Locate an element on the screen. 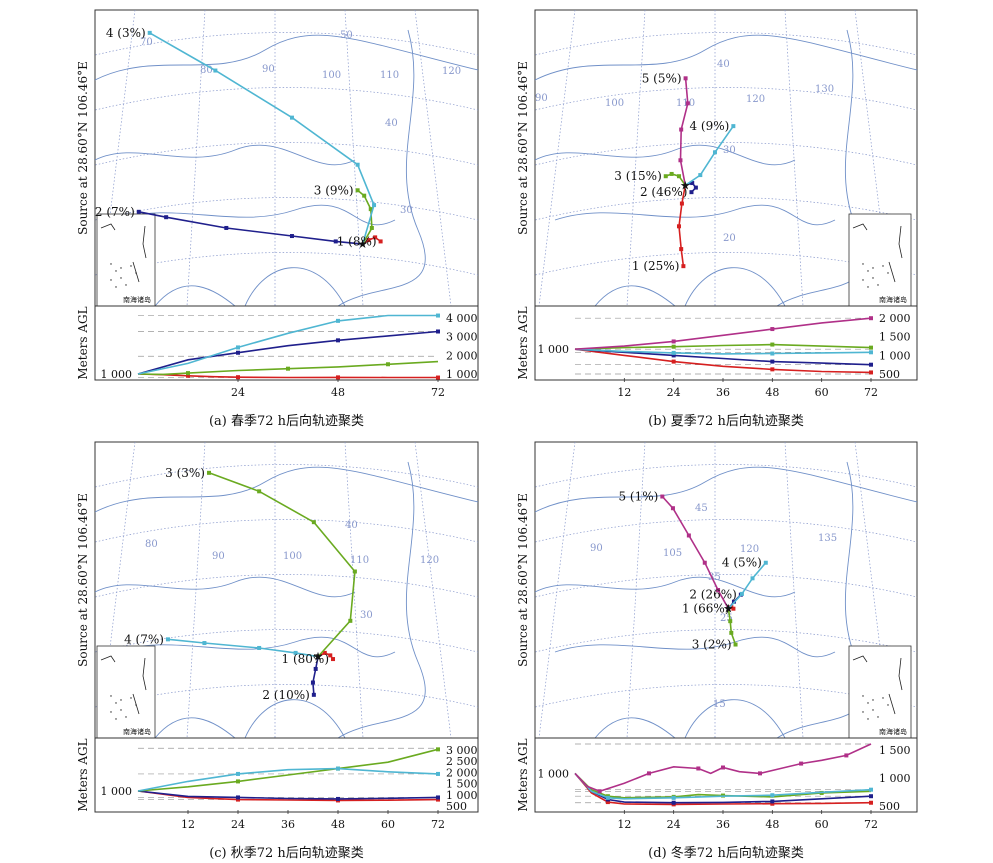  cluster-label: 1 (66%) is located at coordinates (705, 609).